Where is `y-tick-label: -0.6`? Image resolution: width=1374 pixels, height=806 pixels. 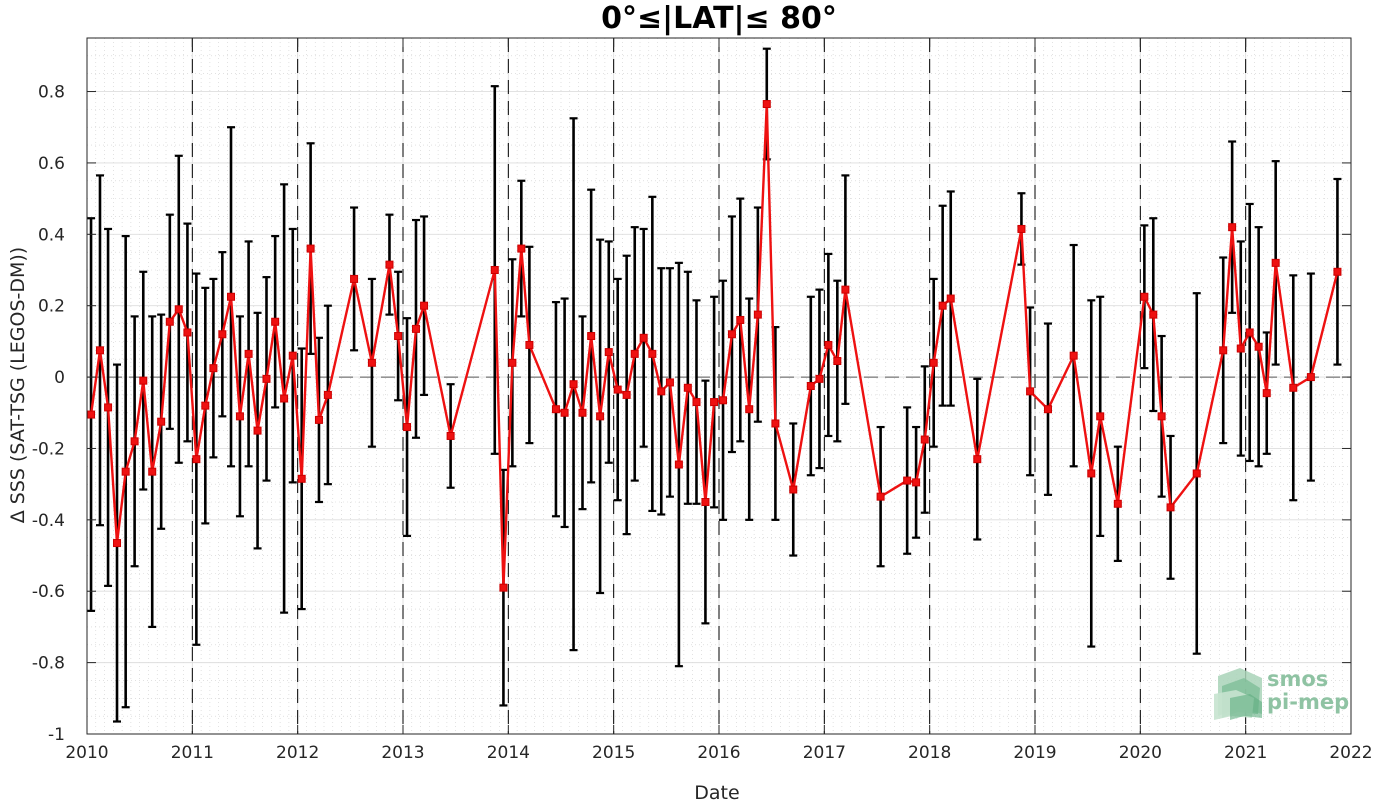 y-tick-label: -0.6 is located at coordinates (48, 592).